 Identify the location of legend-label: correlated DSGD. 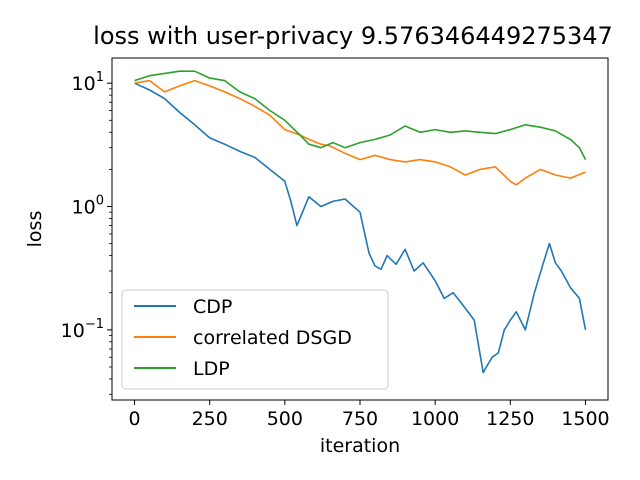
(272, 338).